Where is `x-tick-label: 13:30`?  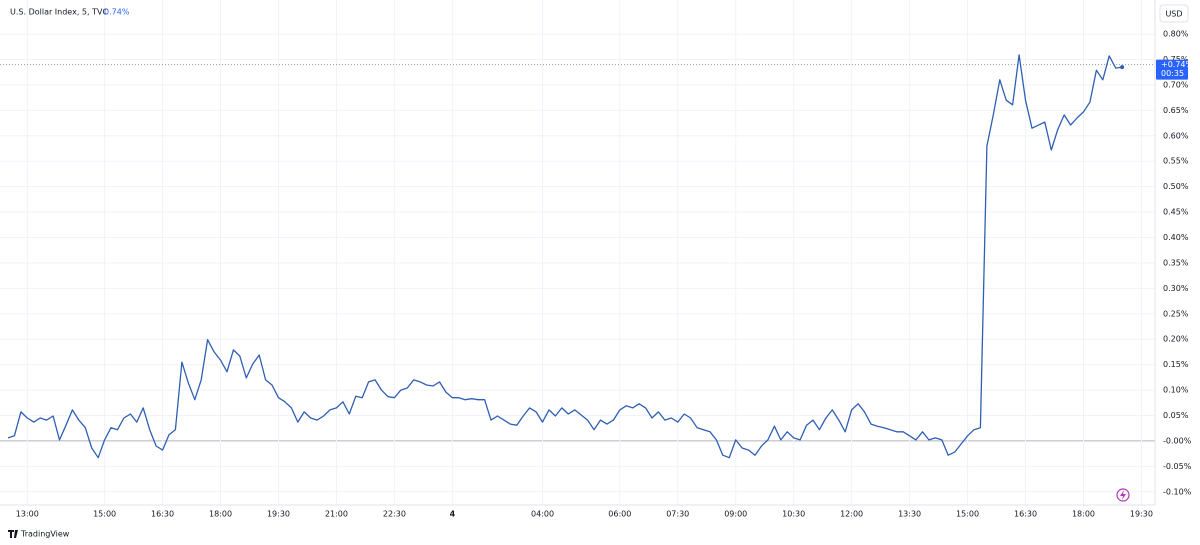
x-tick-label: 13:30 is located at coordinates (909, 514).